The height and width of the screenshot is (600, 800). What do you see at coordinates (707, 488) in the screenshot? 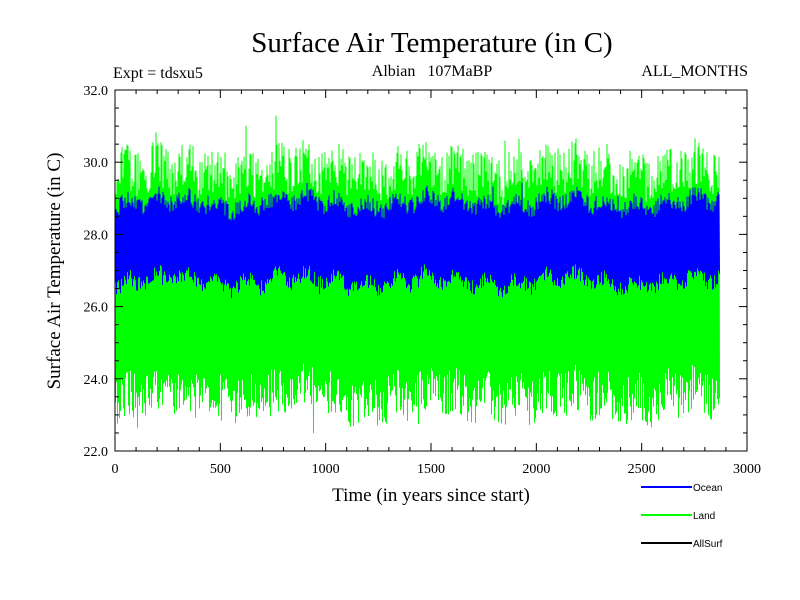
I see `legend-label-ocean: Ocean` at bounding box center [707, 488].